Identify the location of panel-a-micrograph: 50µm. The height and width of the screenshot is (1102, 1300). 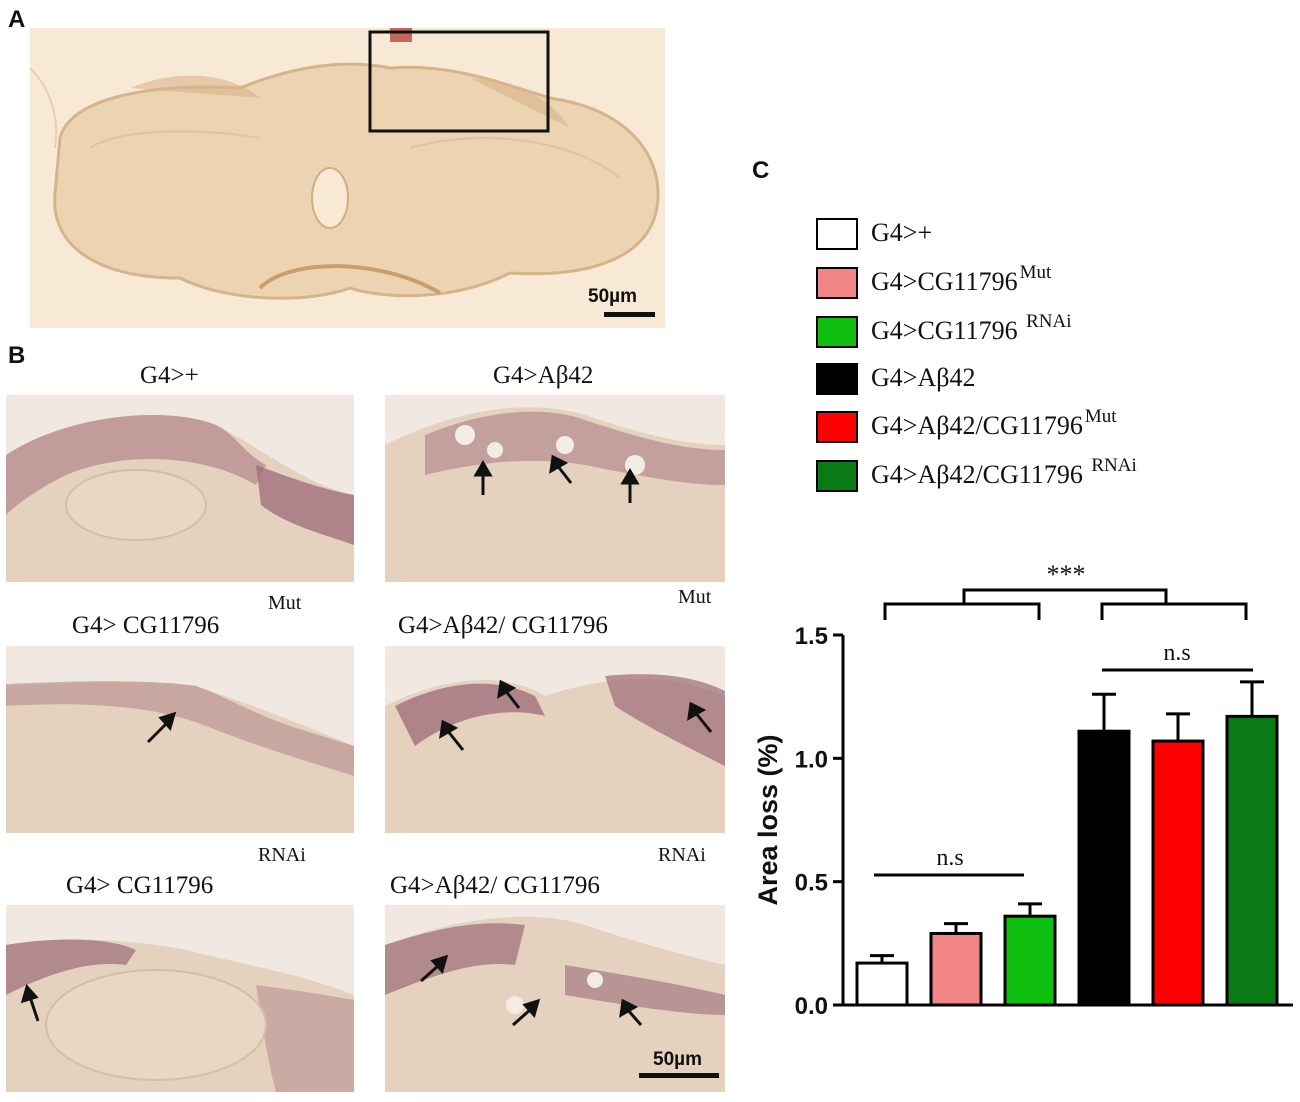
(347, 178).